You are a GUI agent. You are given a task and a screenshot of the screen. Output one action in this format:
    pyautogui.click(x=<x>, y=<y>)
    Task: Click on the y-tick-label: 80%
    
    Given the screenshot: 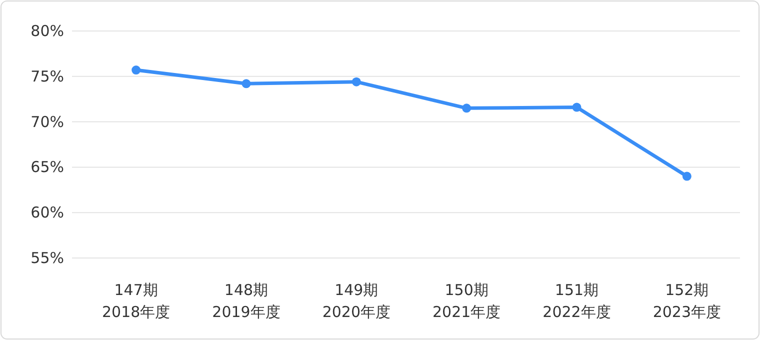 What is the action you would take?
    pyautogui.click(x=47, y=31)
    